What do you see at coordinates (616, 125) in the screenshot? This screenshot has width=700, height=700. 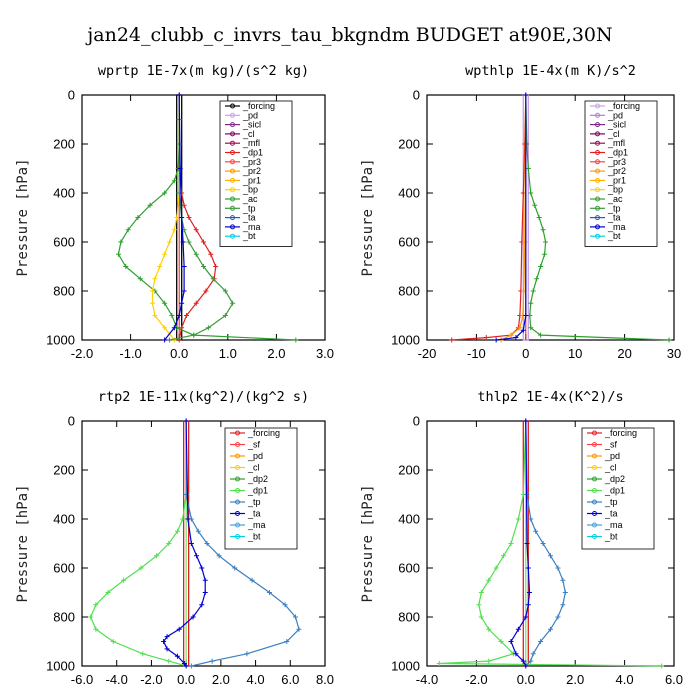 I see `legend-entry: _sicl` at bounding box center [616, 125].